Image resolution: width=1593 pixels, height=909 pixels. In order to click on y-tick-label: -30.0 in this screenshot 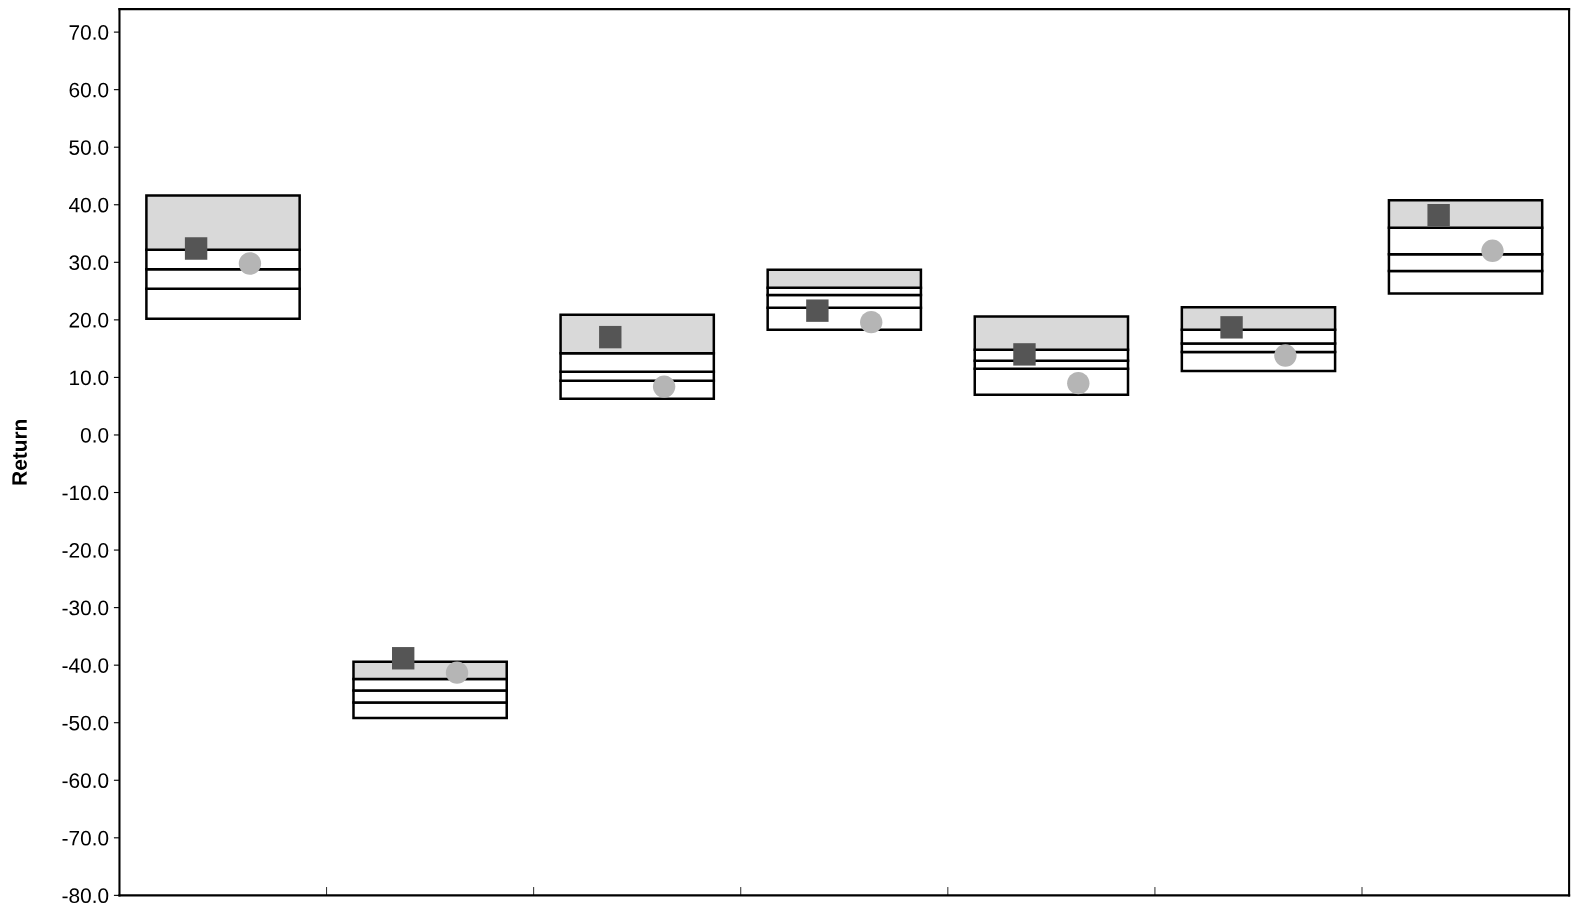, I will do `click(85, 608)`.